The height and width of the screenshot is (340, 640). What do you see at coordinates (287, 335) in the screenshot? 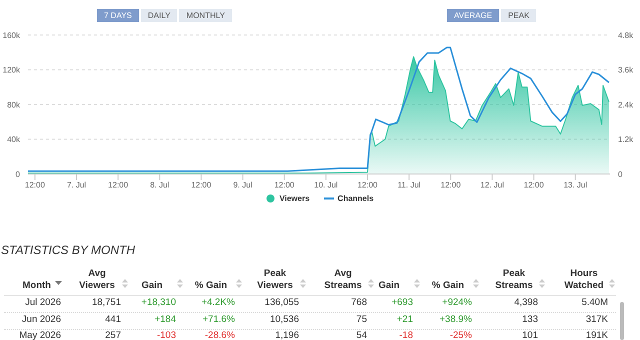
I see `text: 1,196` at bounding box center [287, 335].